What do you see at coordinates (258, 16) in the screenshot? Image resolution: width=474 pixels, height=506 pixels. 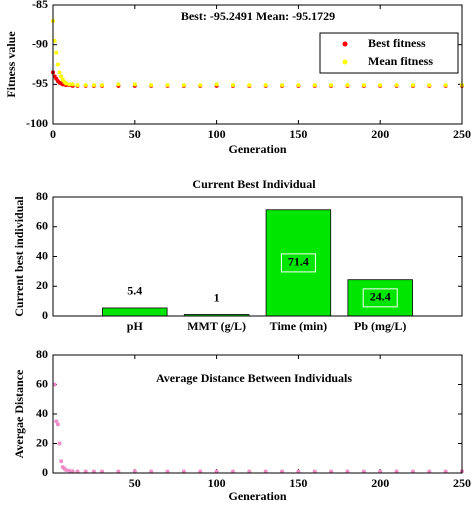 I see `chart-title: Best: -95.2491 Mean: -95.1729` at bounding box center [258, 16].